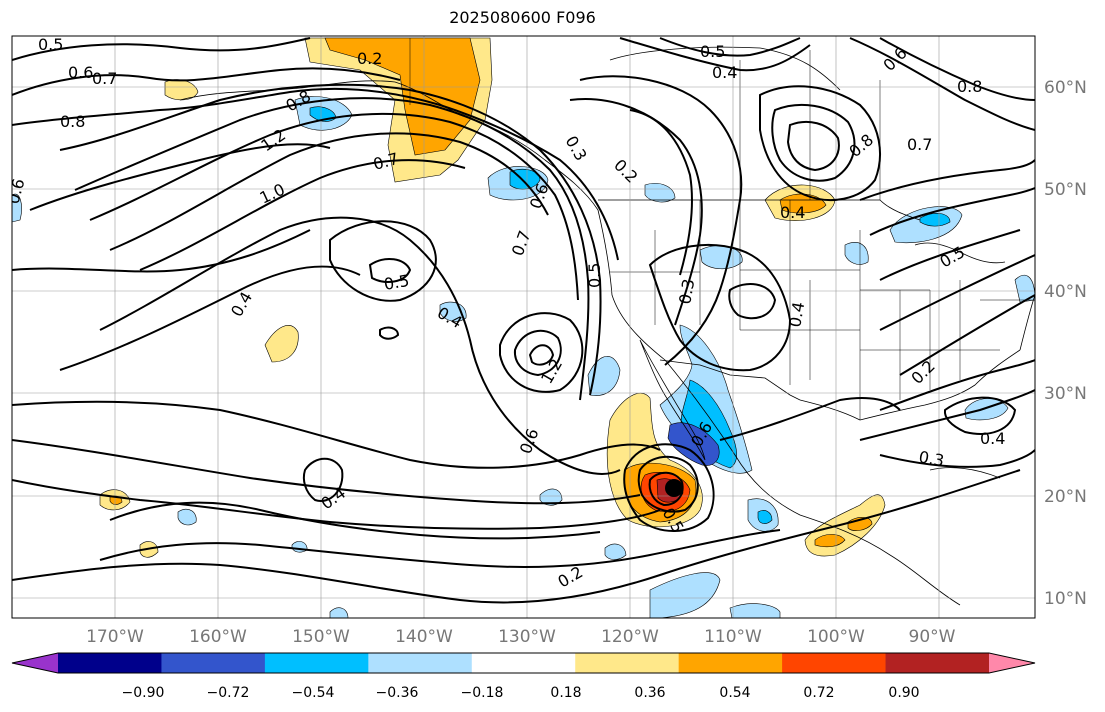  I want to click on lon-tick: 120°W, so click(630, 637).